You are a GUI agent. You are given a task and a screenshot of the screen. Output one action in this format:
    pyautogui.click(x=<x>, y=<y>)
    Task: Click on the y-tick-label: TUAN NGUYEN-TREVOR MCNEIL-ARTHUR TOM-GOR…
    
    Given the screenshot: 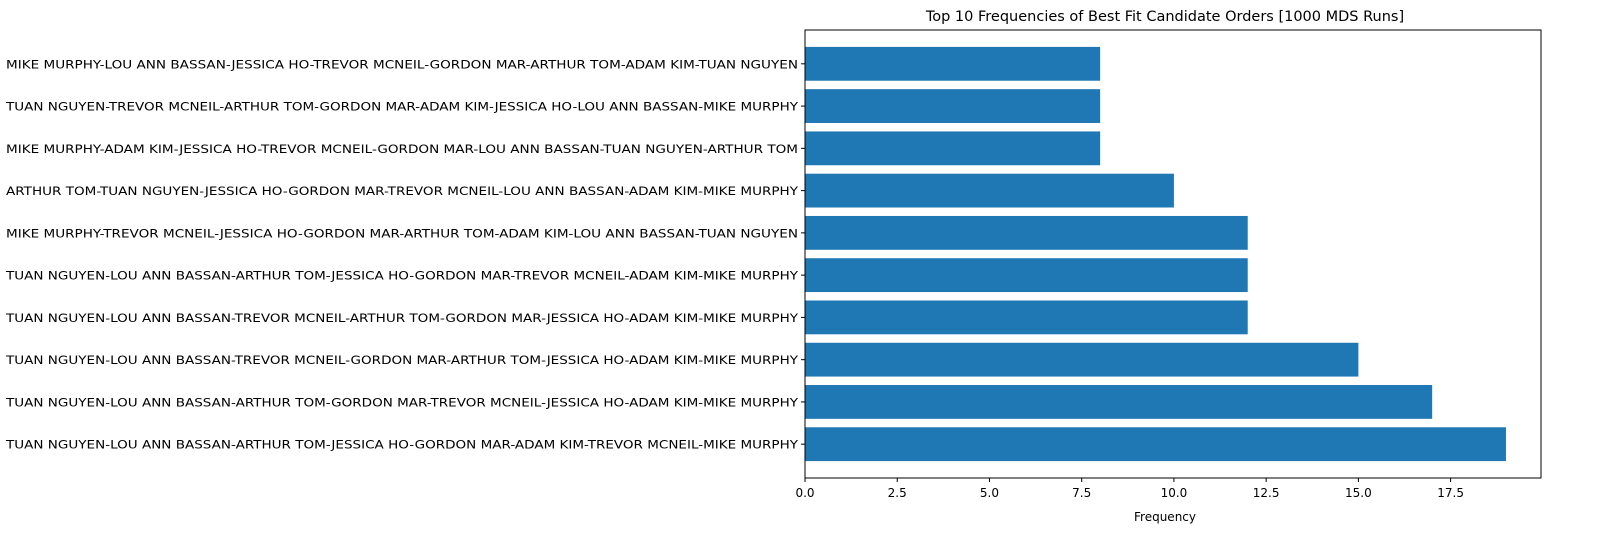 What is the action you would take?
    pyautogui.click(x=402, y=107)
    